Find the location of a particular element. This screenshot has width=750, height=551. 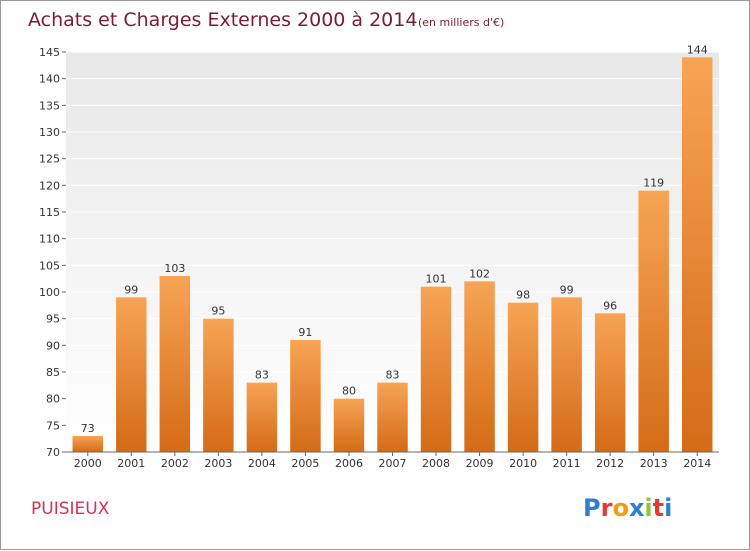

value-label-2012: 96 is located at coordinates (610, 305).